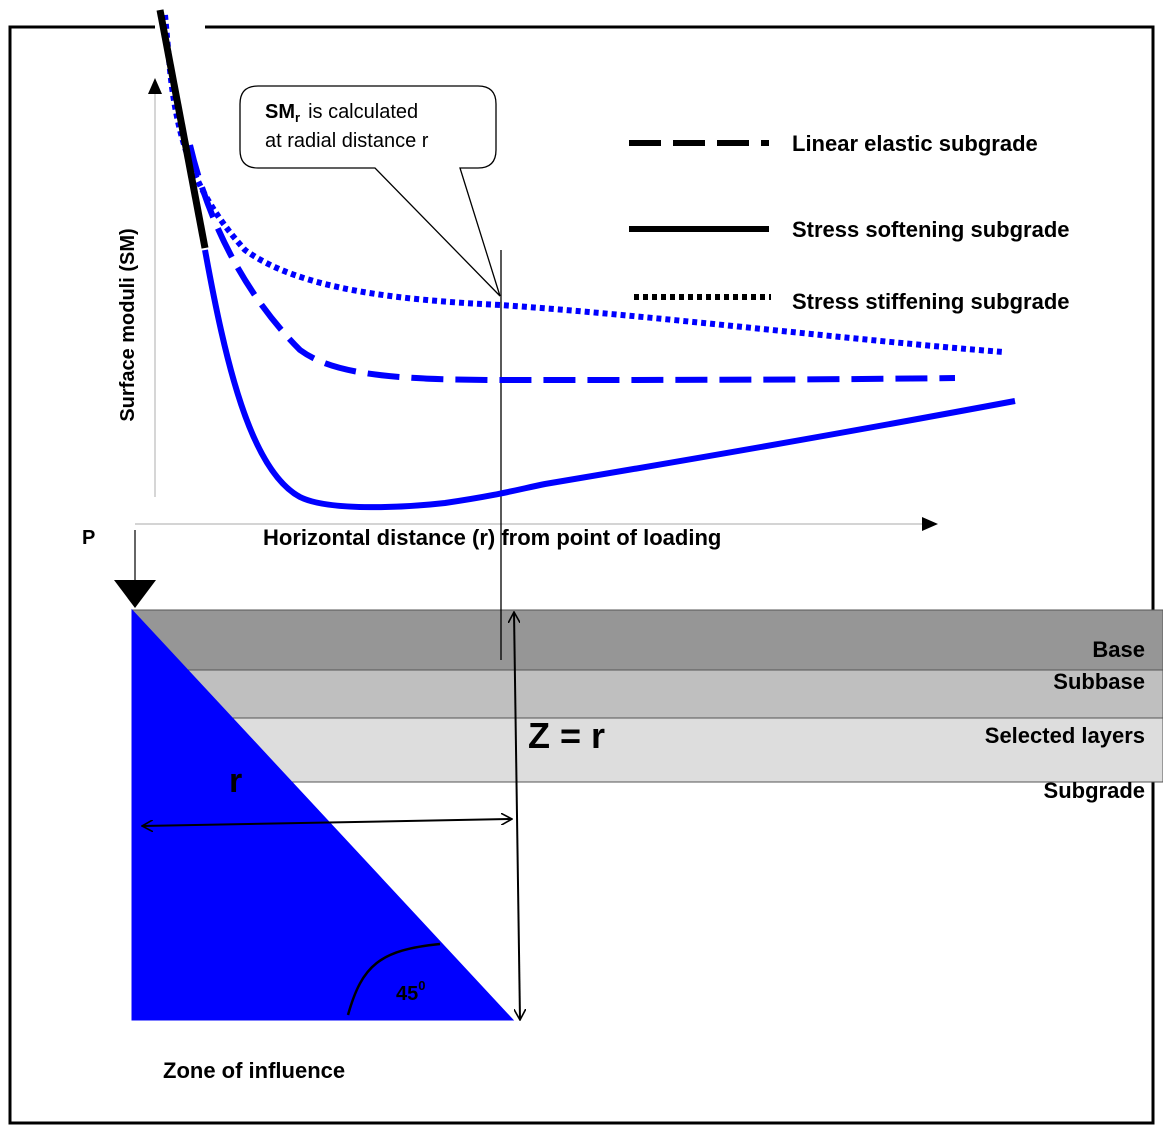 The image size is (1163, 1134). What do you see at coordinates (128, 324) in the screenshot?
I see `y-axis-label: Surface moduli (SM)` at bounding box center [128, 324].